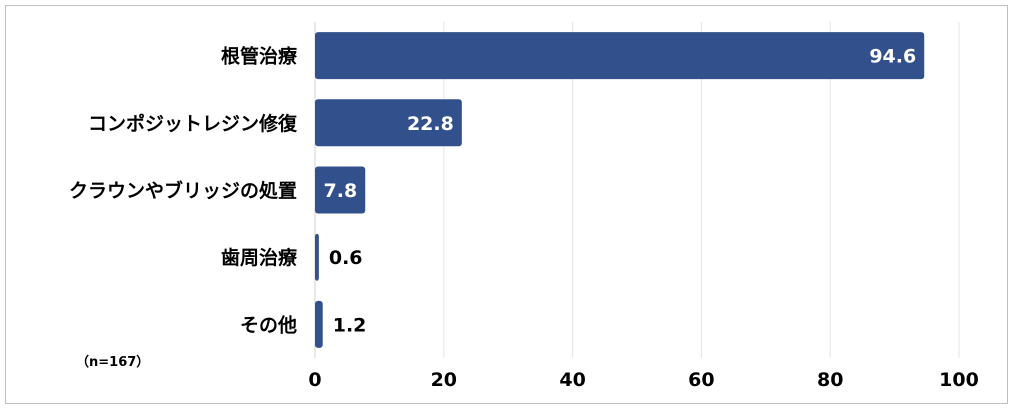 Image resolution: width=1014 pixels, height=410 pixels. I want to click on x-tick-label: 20, so click(444, 380).